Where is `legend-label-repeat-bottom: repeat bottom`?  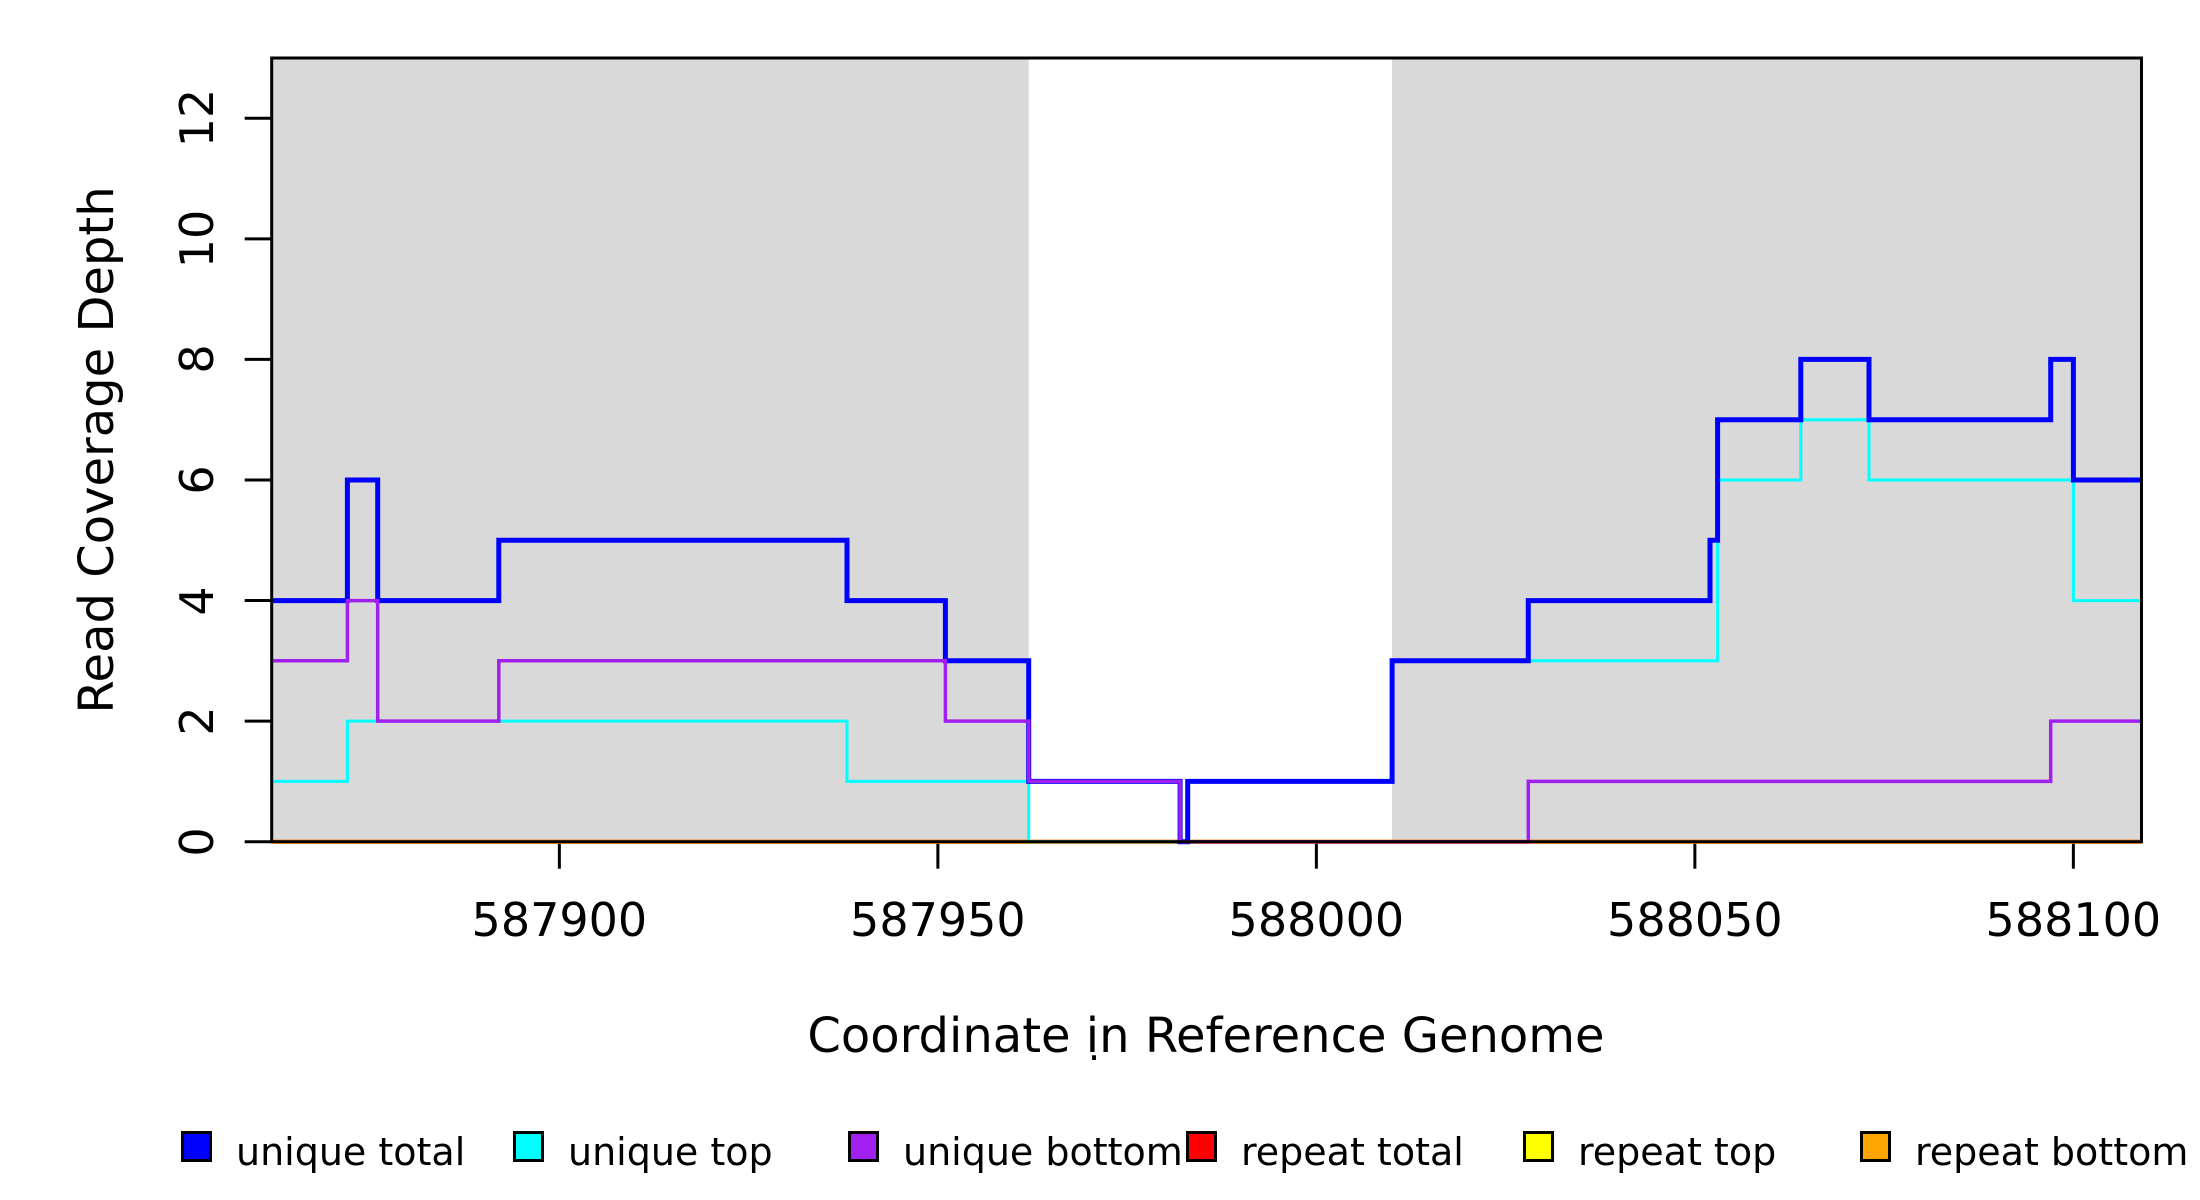 legend-label-repeat-bottom: repeat bottom is located at coordinates (2052, 1152).